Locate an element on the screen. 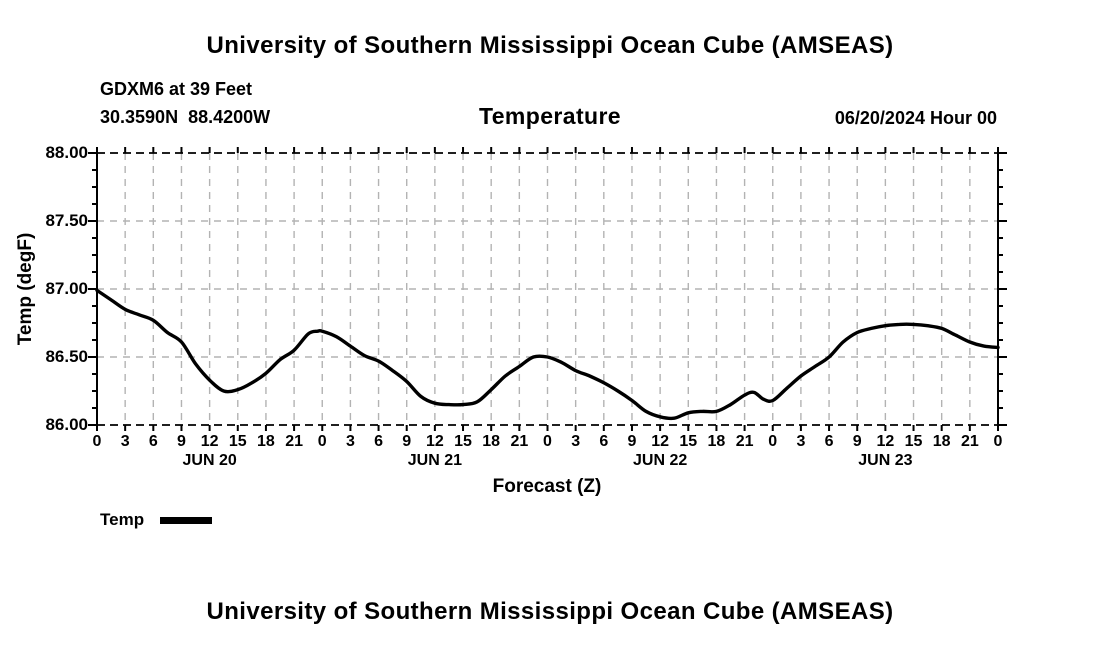 The height and width of the screenshot is (650, 1100). y-tick-label: 86.50 is located at coordinates (66, 356).